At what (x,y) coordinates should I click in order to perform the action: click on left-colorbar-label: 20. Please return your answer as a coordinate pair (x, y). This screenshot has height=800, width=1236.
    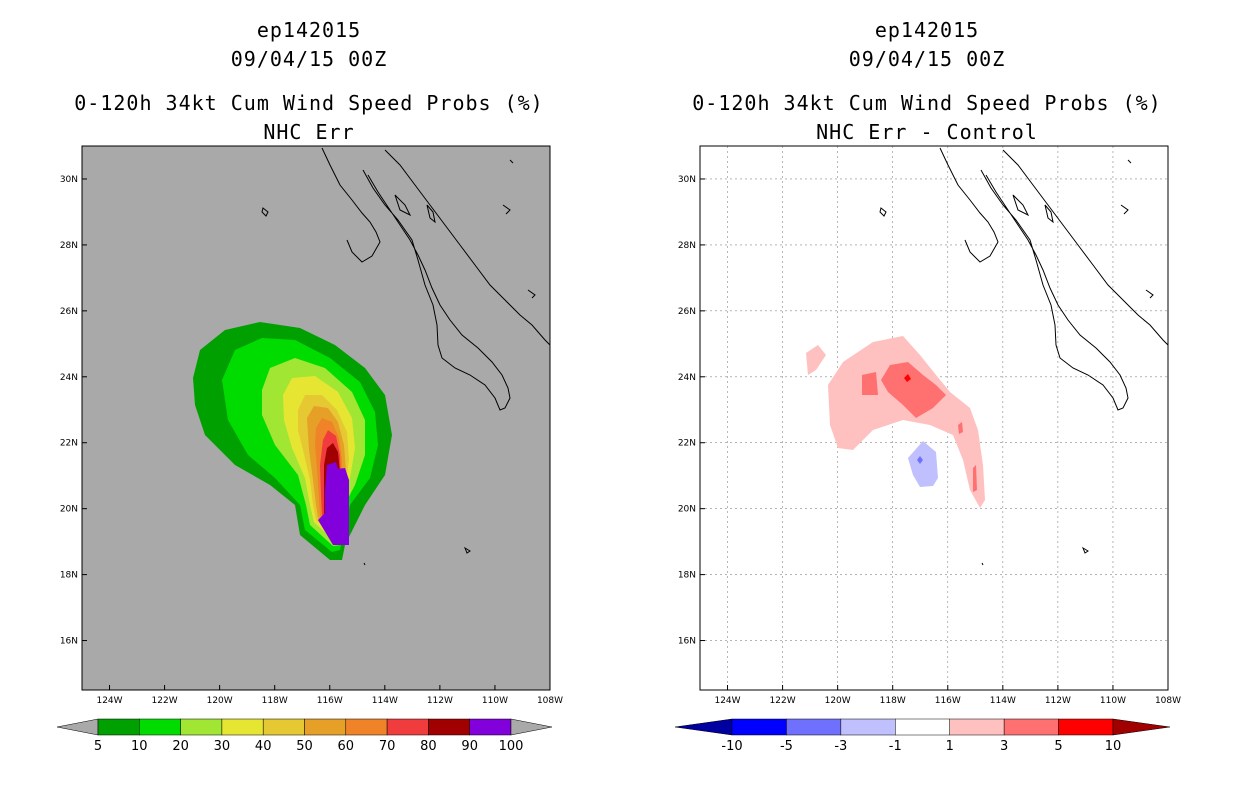
    Looking at the image, I should click on (180, 746).